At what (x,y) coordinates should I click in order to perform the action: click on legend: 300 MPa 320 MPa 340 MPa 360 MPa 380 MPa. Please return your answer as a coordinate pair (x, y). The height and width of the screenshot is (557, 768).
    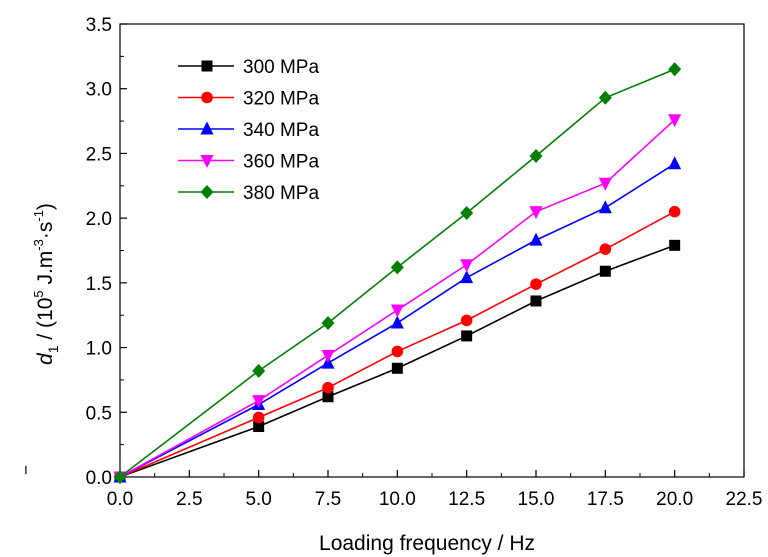
    Looking at the image, I should click on (248, 130).